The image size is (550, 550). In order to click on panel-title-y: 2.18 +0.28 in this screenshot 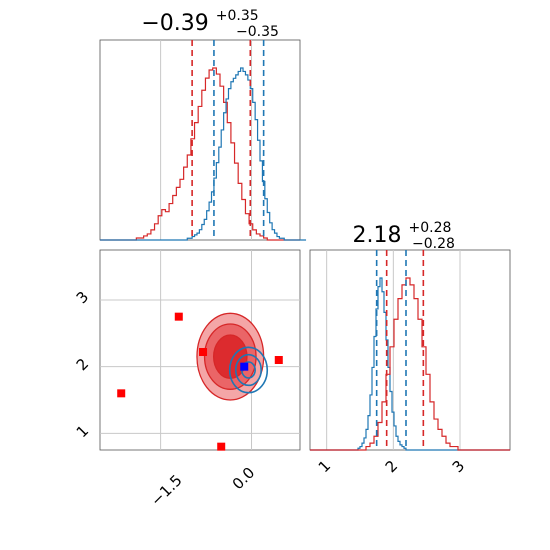, I will do `click(402, 234)`.